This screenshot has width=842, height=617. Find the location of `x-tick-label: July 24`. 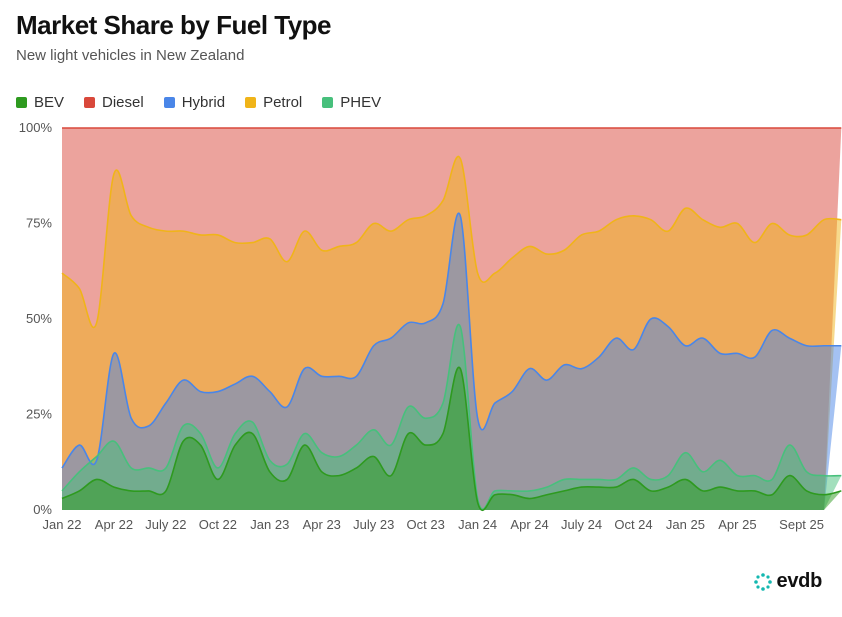

x-tick-label: July 24 is located at coordinates (581, 524).